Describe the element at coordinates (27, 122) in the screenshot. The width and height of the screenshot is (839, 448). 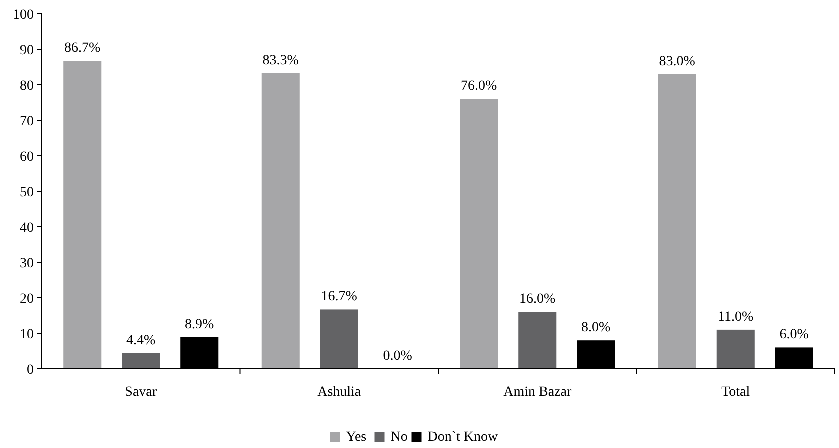
I see `y-tick-label: 70` at that location.